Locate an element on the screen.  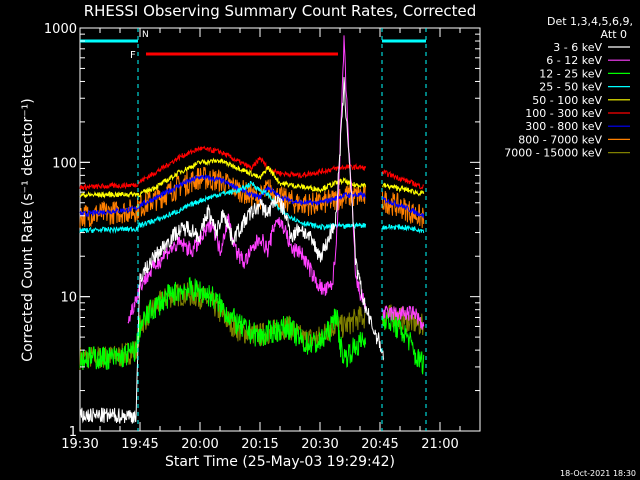
series-line-12-25-kev is located at coordinates (252, 325).